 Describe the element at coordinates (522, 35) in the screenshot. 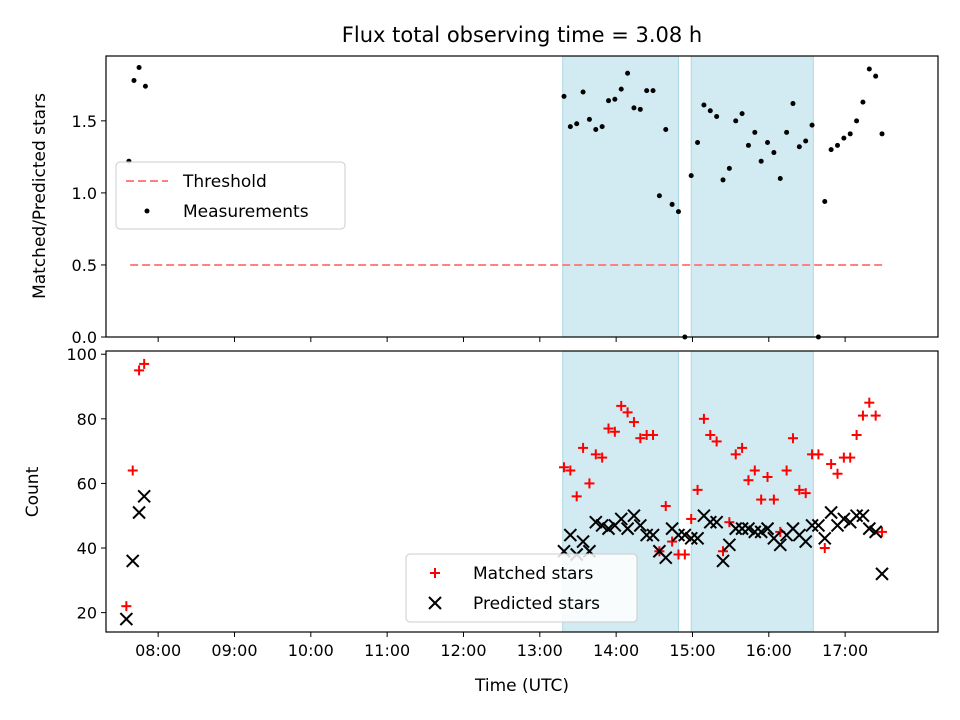

I see `chart-title: Flux total observing time = 3.08 h` at that location.